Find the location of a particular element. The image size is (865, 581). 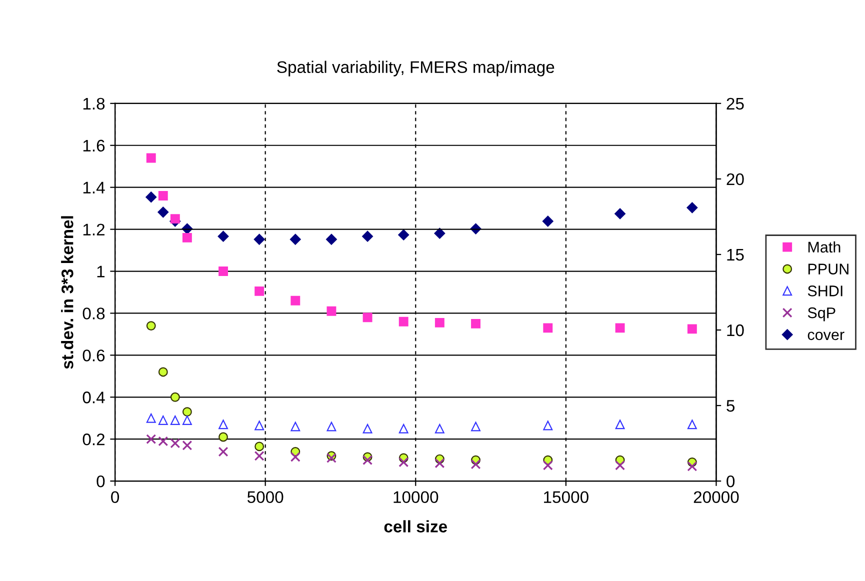

y2-tick-label: 20 is located at coordinates (735, 179).